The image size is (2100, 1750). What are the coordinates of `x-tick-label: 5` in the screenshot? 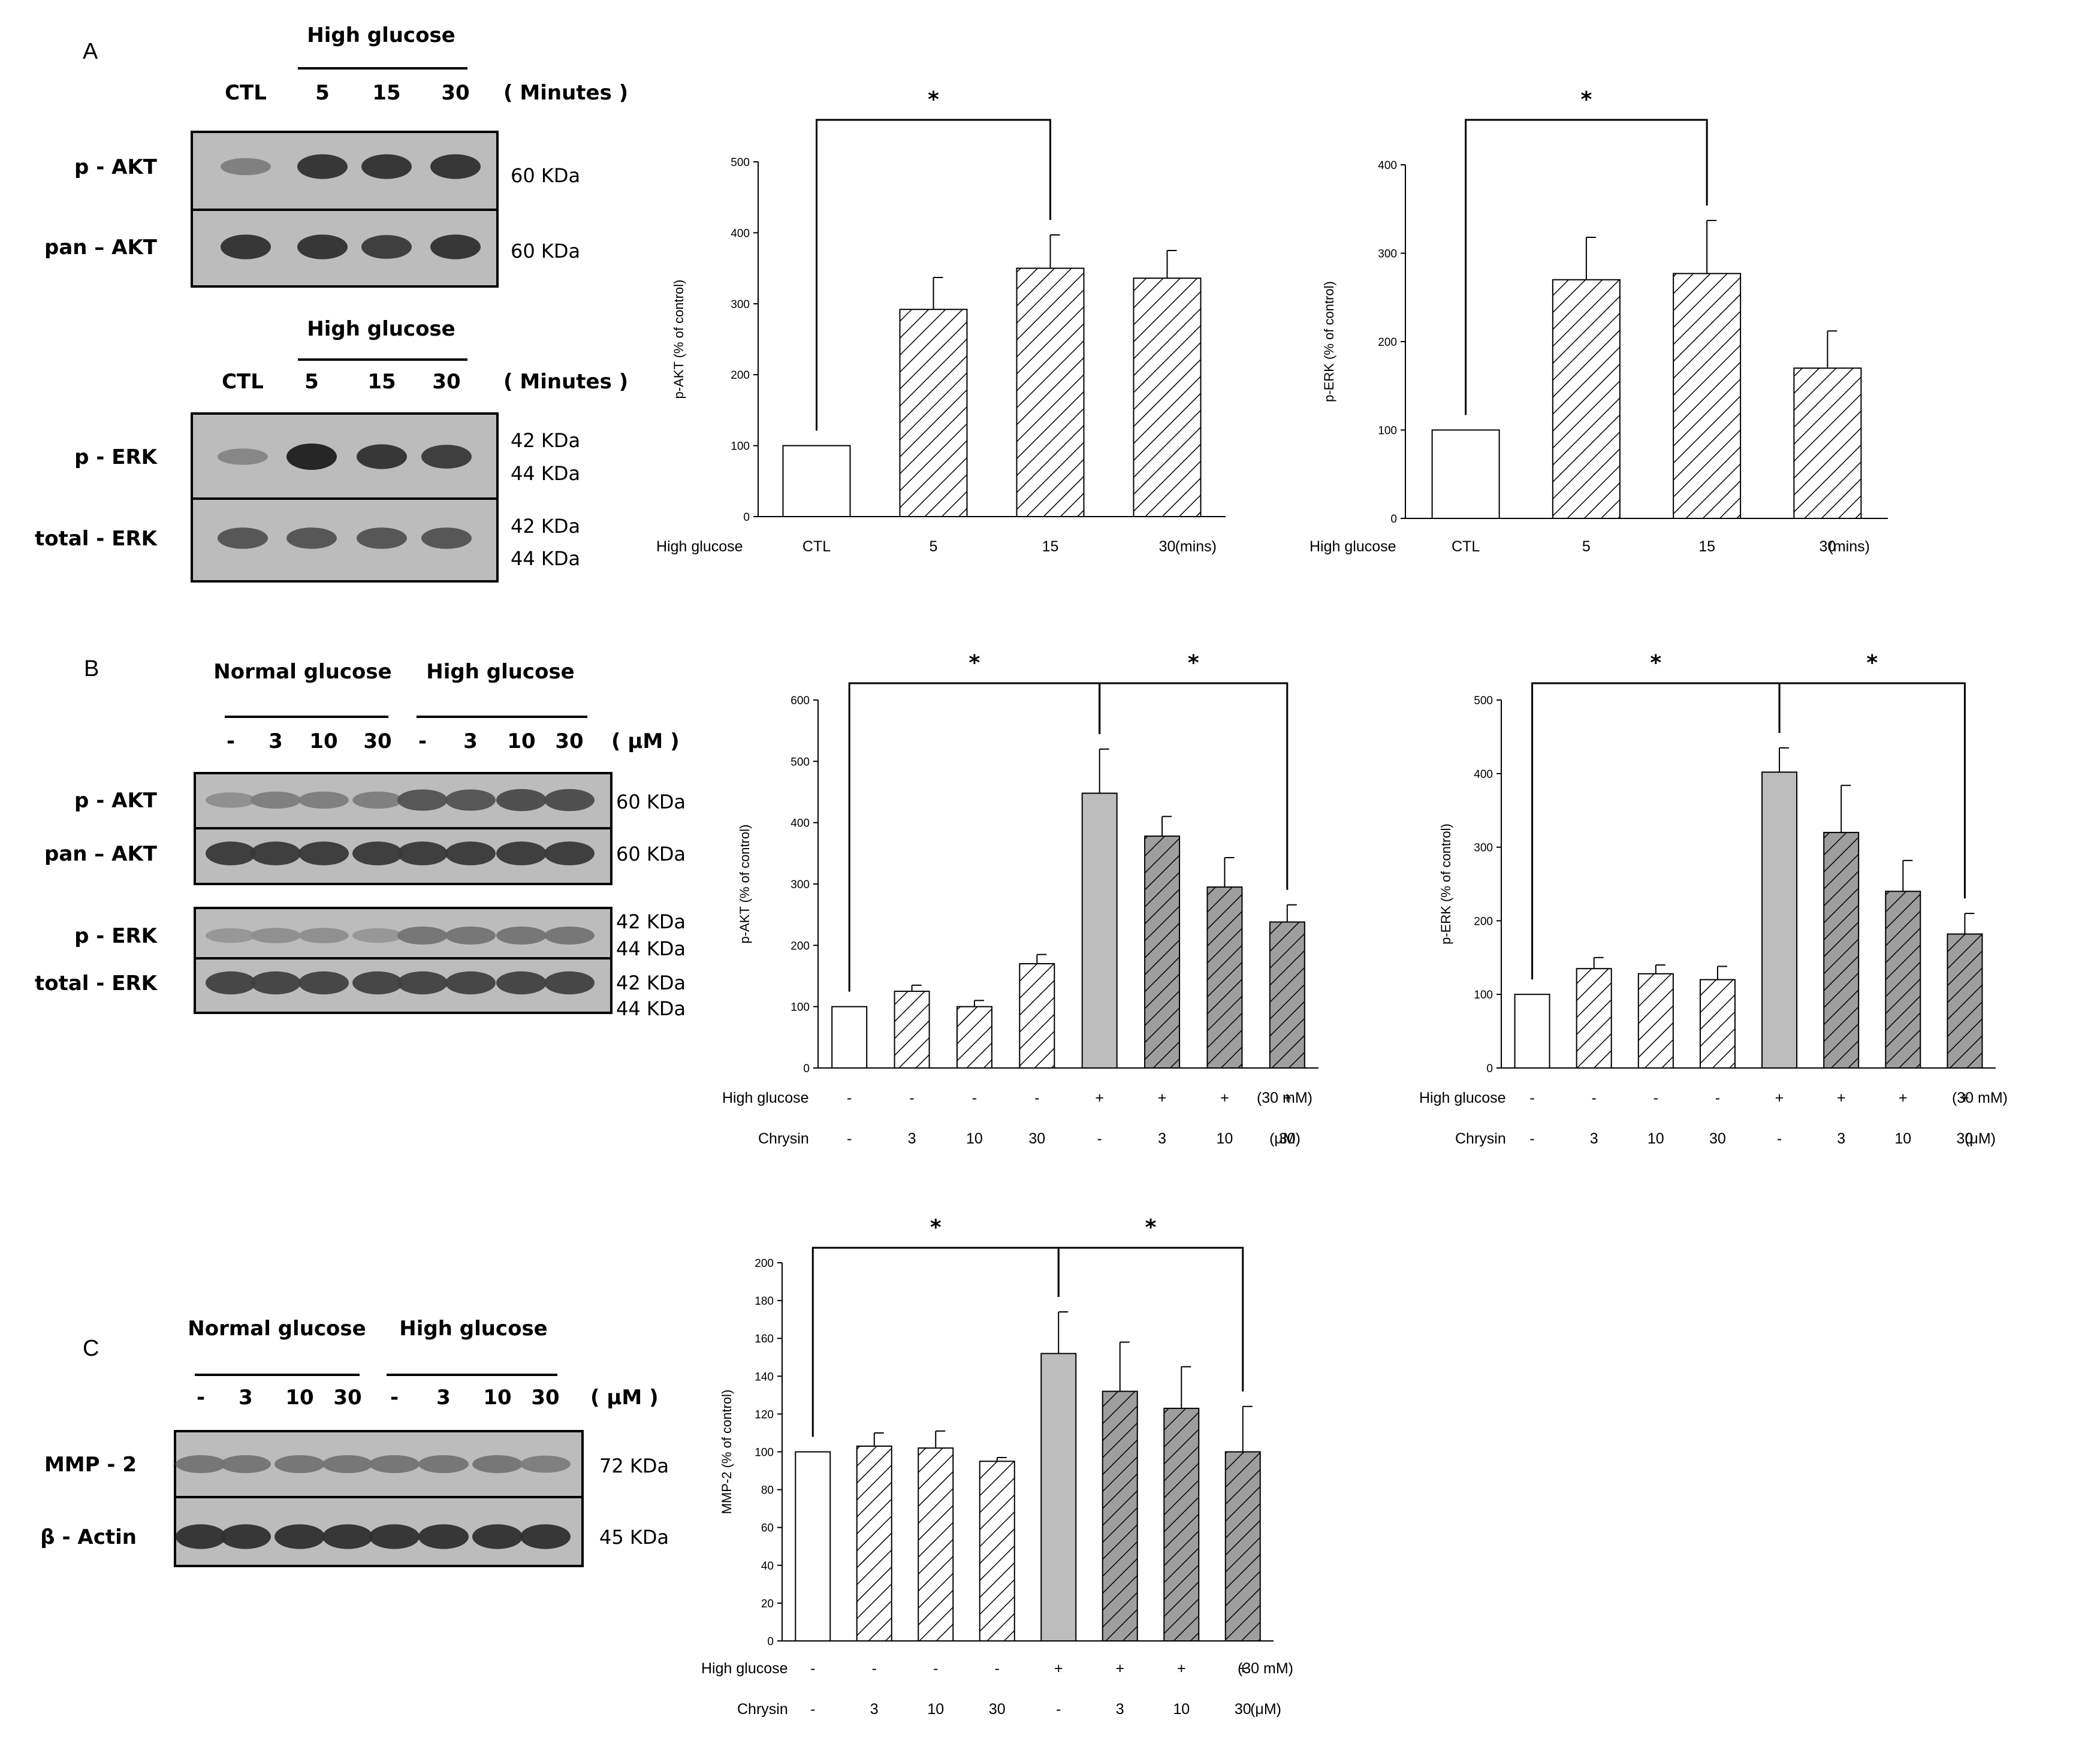 It's located at (934, 546).